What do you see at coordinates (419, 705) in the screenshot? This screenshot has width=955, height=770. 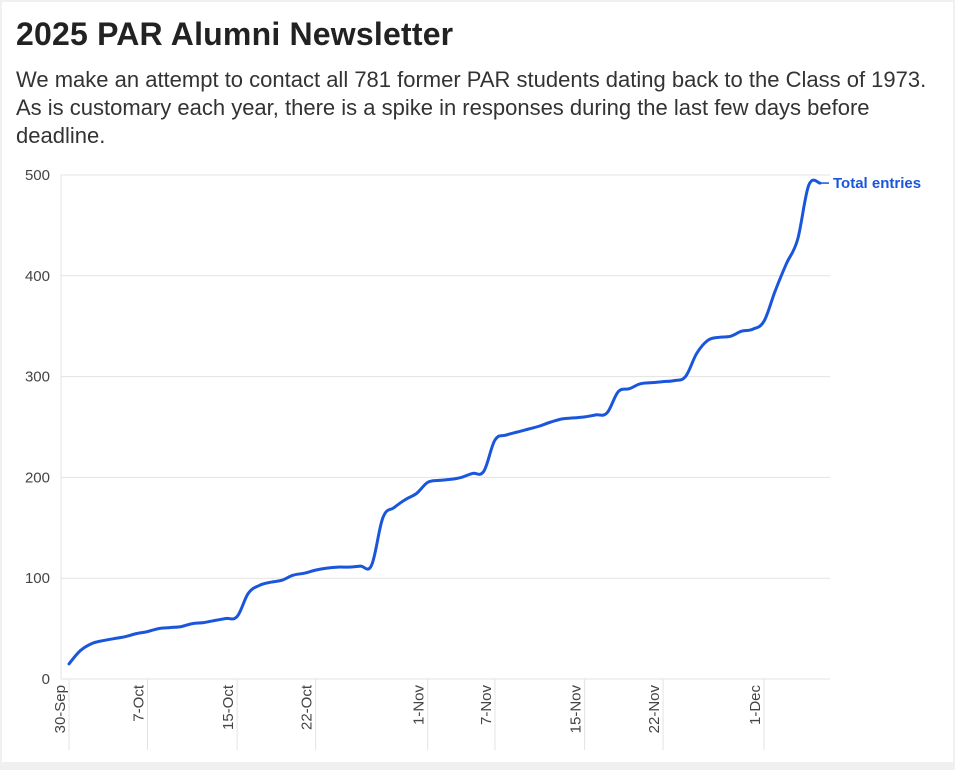 I see `x-tick-label: 1-Nov` at bounding box center [419, 705].